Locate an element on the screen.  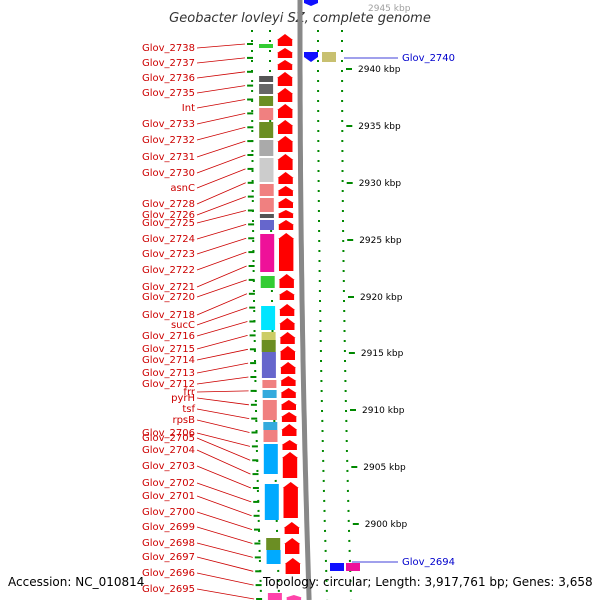
gene-label: Glov_2699 is located at coordinates (168, 527).